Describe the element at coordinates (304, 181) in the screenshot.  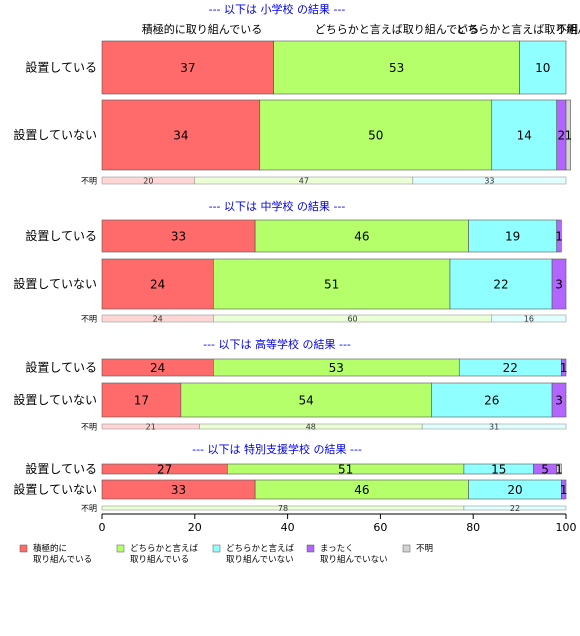
I see `unknown-value-label: 47` at that location.